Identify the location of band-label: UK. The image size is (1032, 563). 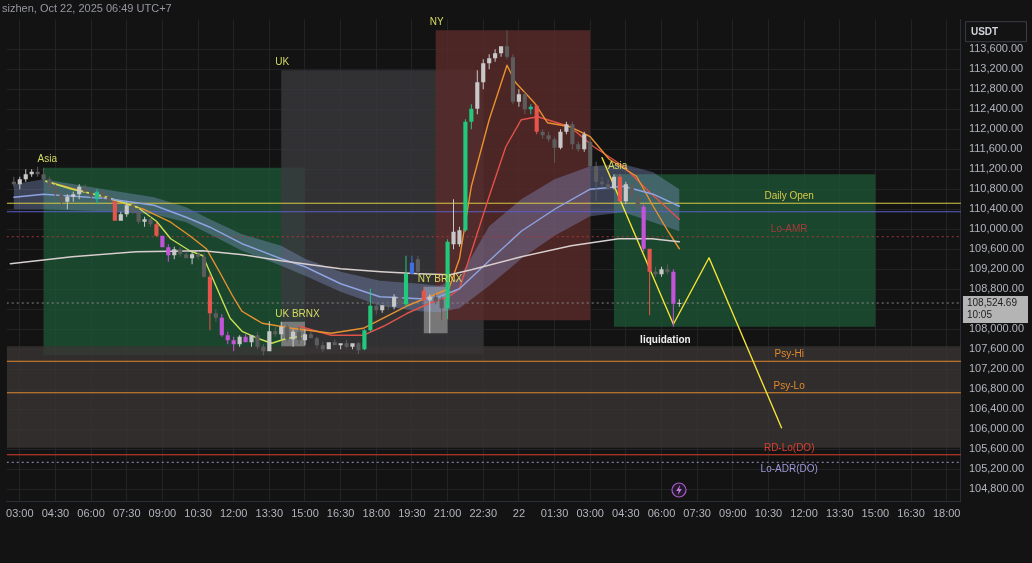
(282, 61).